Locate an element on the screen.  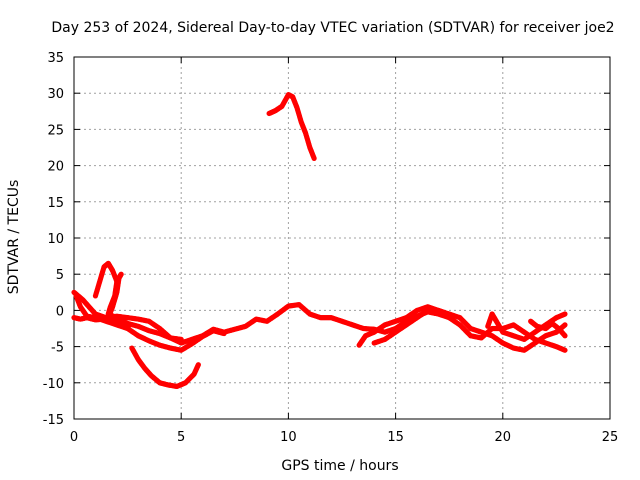
series-trace-g is located at coordinates (291, 126).